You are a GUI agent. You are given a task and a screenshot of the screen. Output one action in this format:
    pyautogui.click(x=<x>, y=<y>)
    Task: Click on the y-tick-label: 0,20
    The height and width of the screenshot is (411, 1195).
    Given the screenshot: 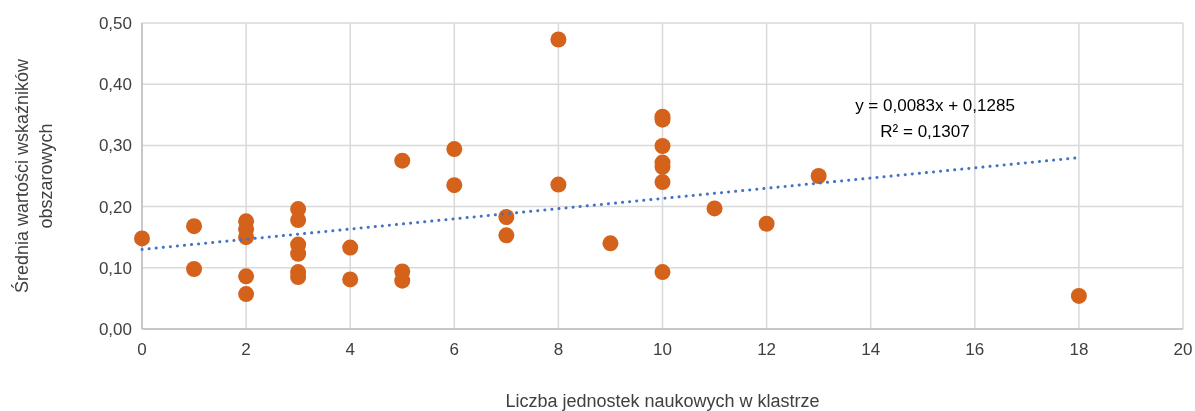 What is the action you would take?
    pyautogui.click(x=115, y=207)
    